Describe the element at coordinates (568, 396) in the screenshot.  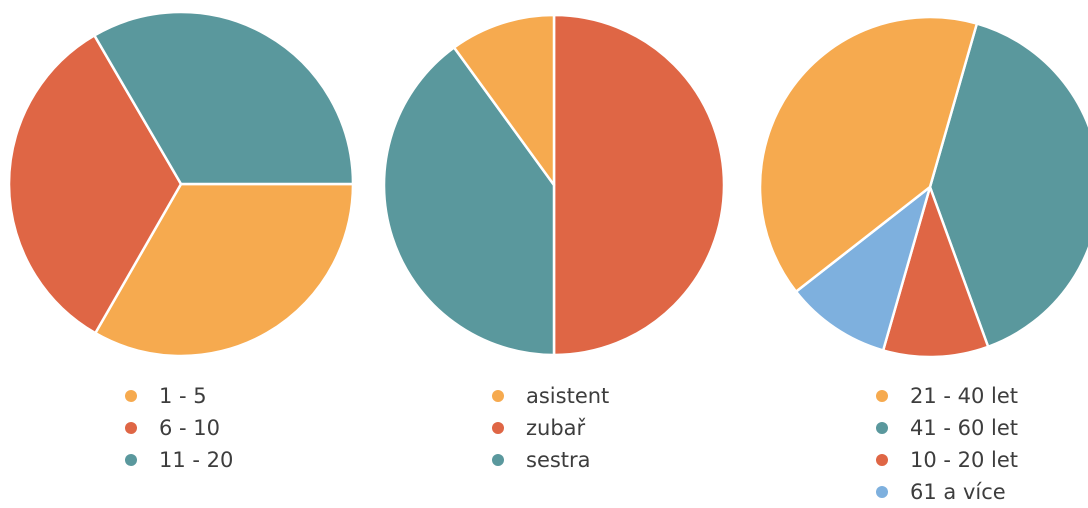
I see `legend-label: asistent` at that location.